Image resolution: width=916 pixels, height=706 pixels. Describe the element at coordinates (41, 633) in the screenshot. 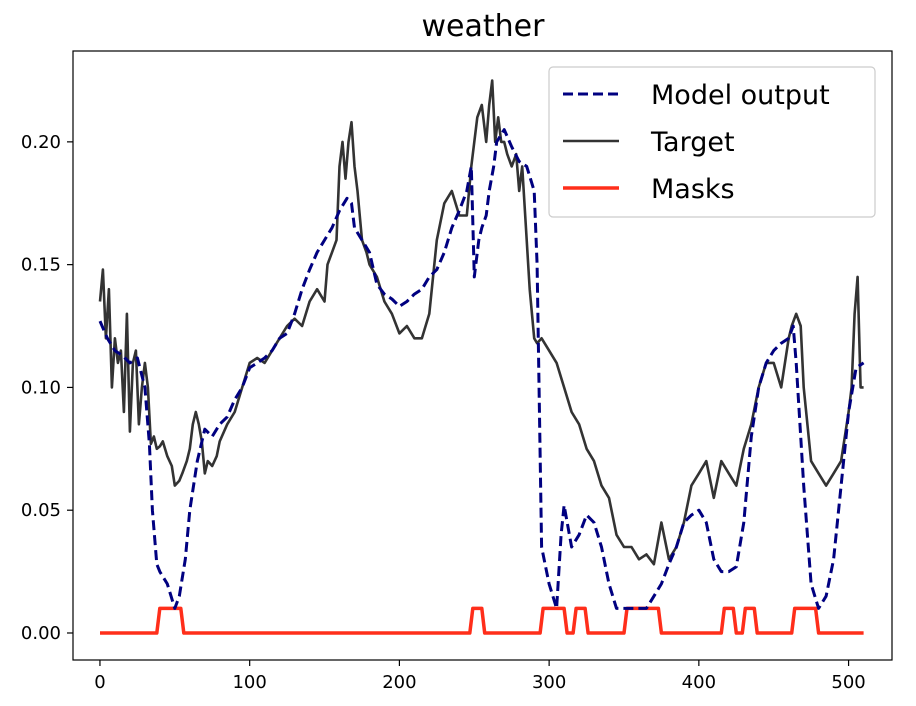

I see `y-tick-label: 0.00` at that location.